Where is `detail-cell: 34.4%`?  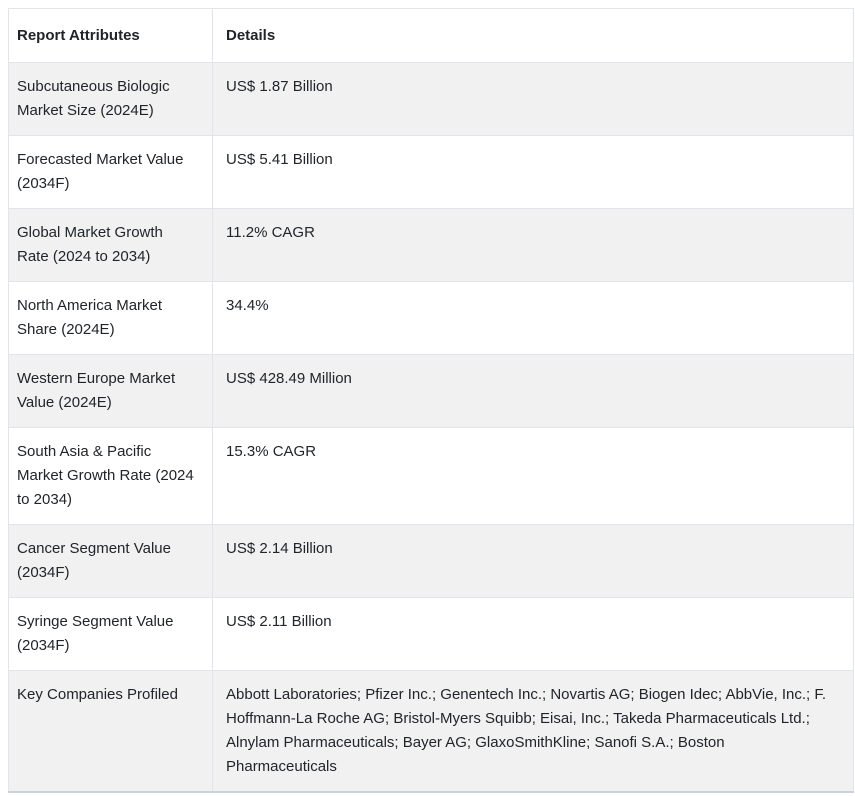
detail-cell: 34.4% is located at coordinates (533, 318).